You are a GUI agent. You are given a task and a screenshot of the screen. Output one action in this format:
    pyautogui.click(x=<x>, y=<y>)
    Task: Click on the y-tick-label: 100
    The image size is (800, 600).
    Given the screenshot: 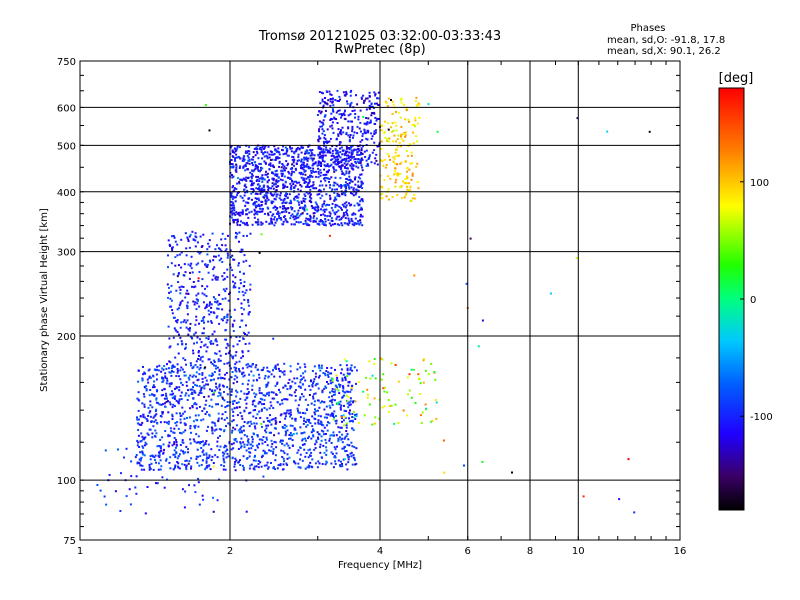 What is the action you would take?
    pyautogui.click(x=66, y=481)
    